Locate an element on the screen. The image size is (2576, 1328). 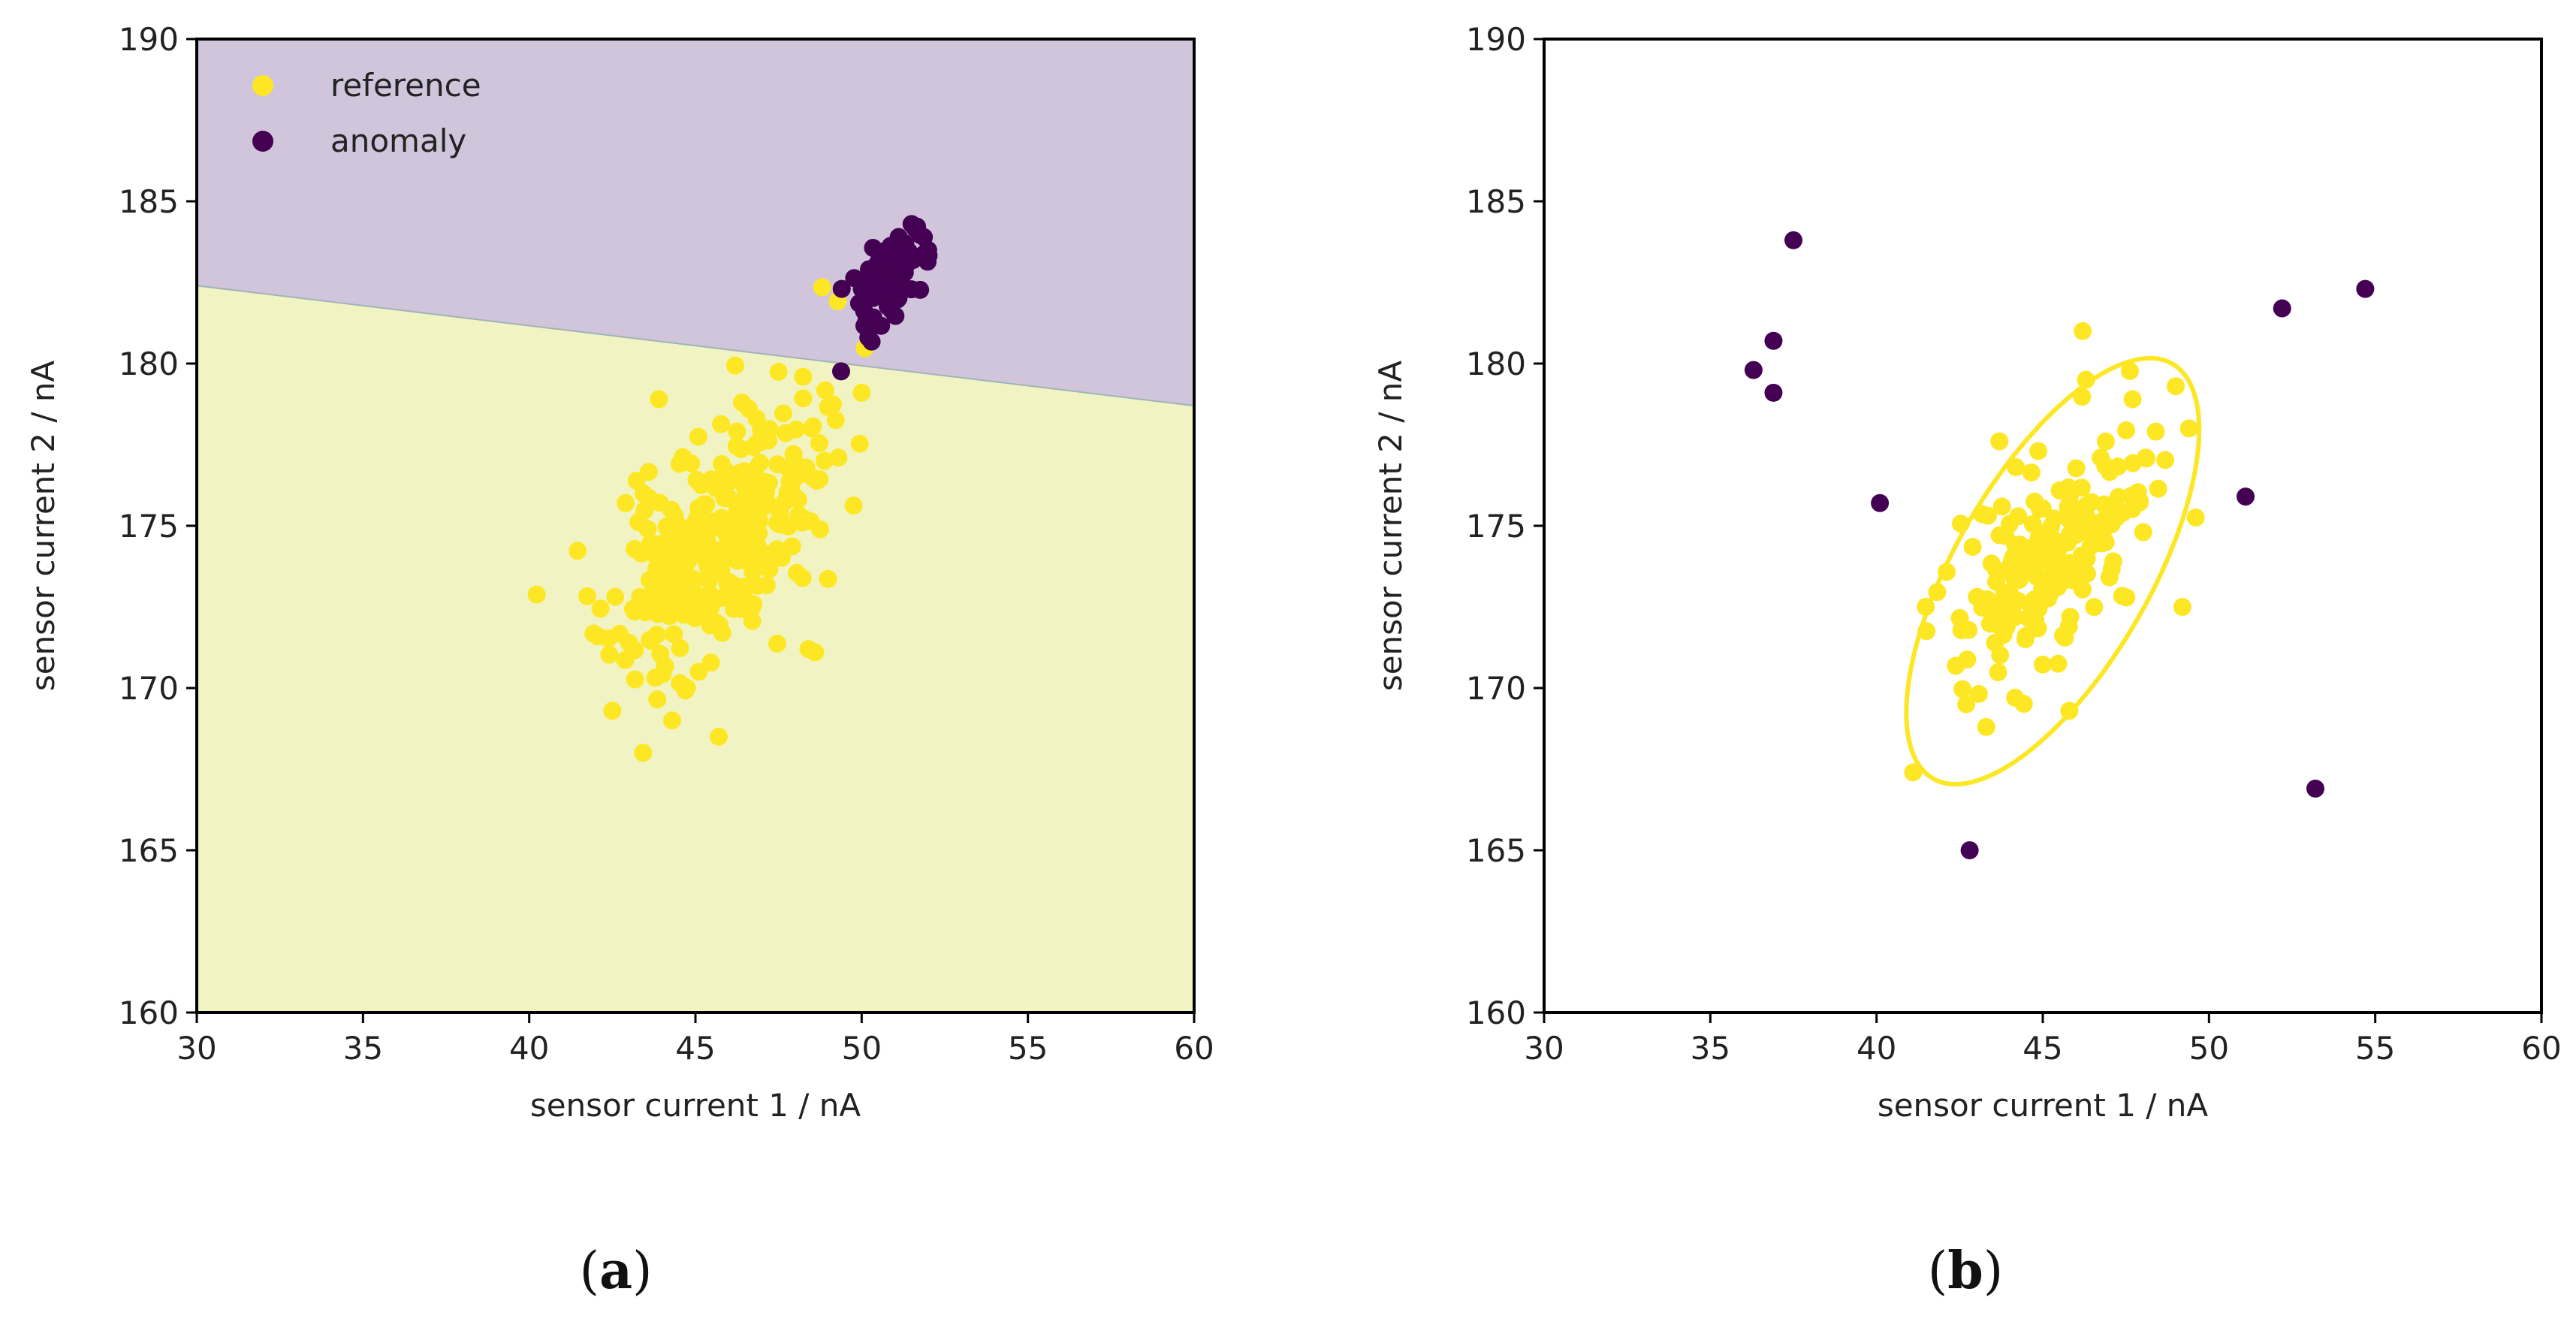
y-tick-label: 180 is located at coordinates (149, 364).